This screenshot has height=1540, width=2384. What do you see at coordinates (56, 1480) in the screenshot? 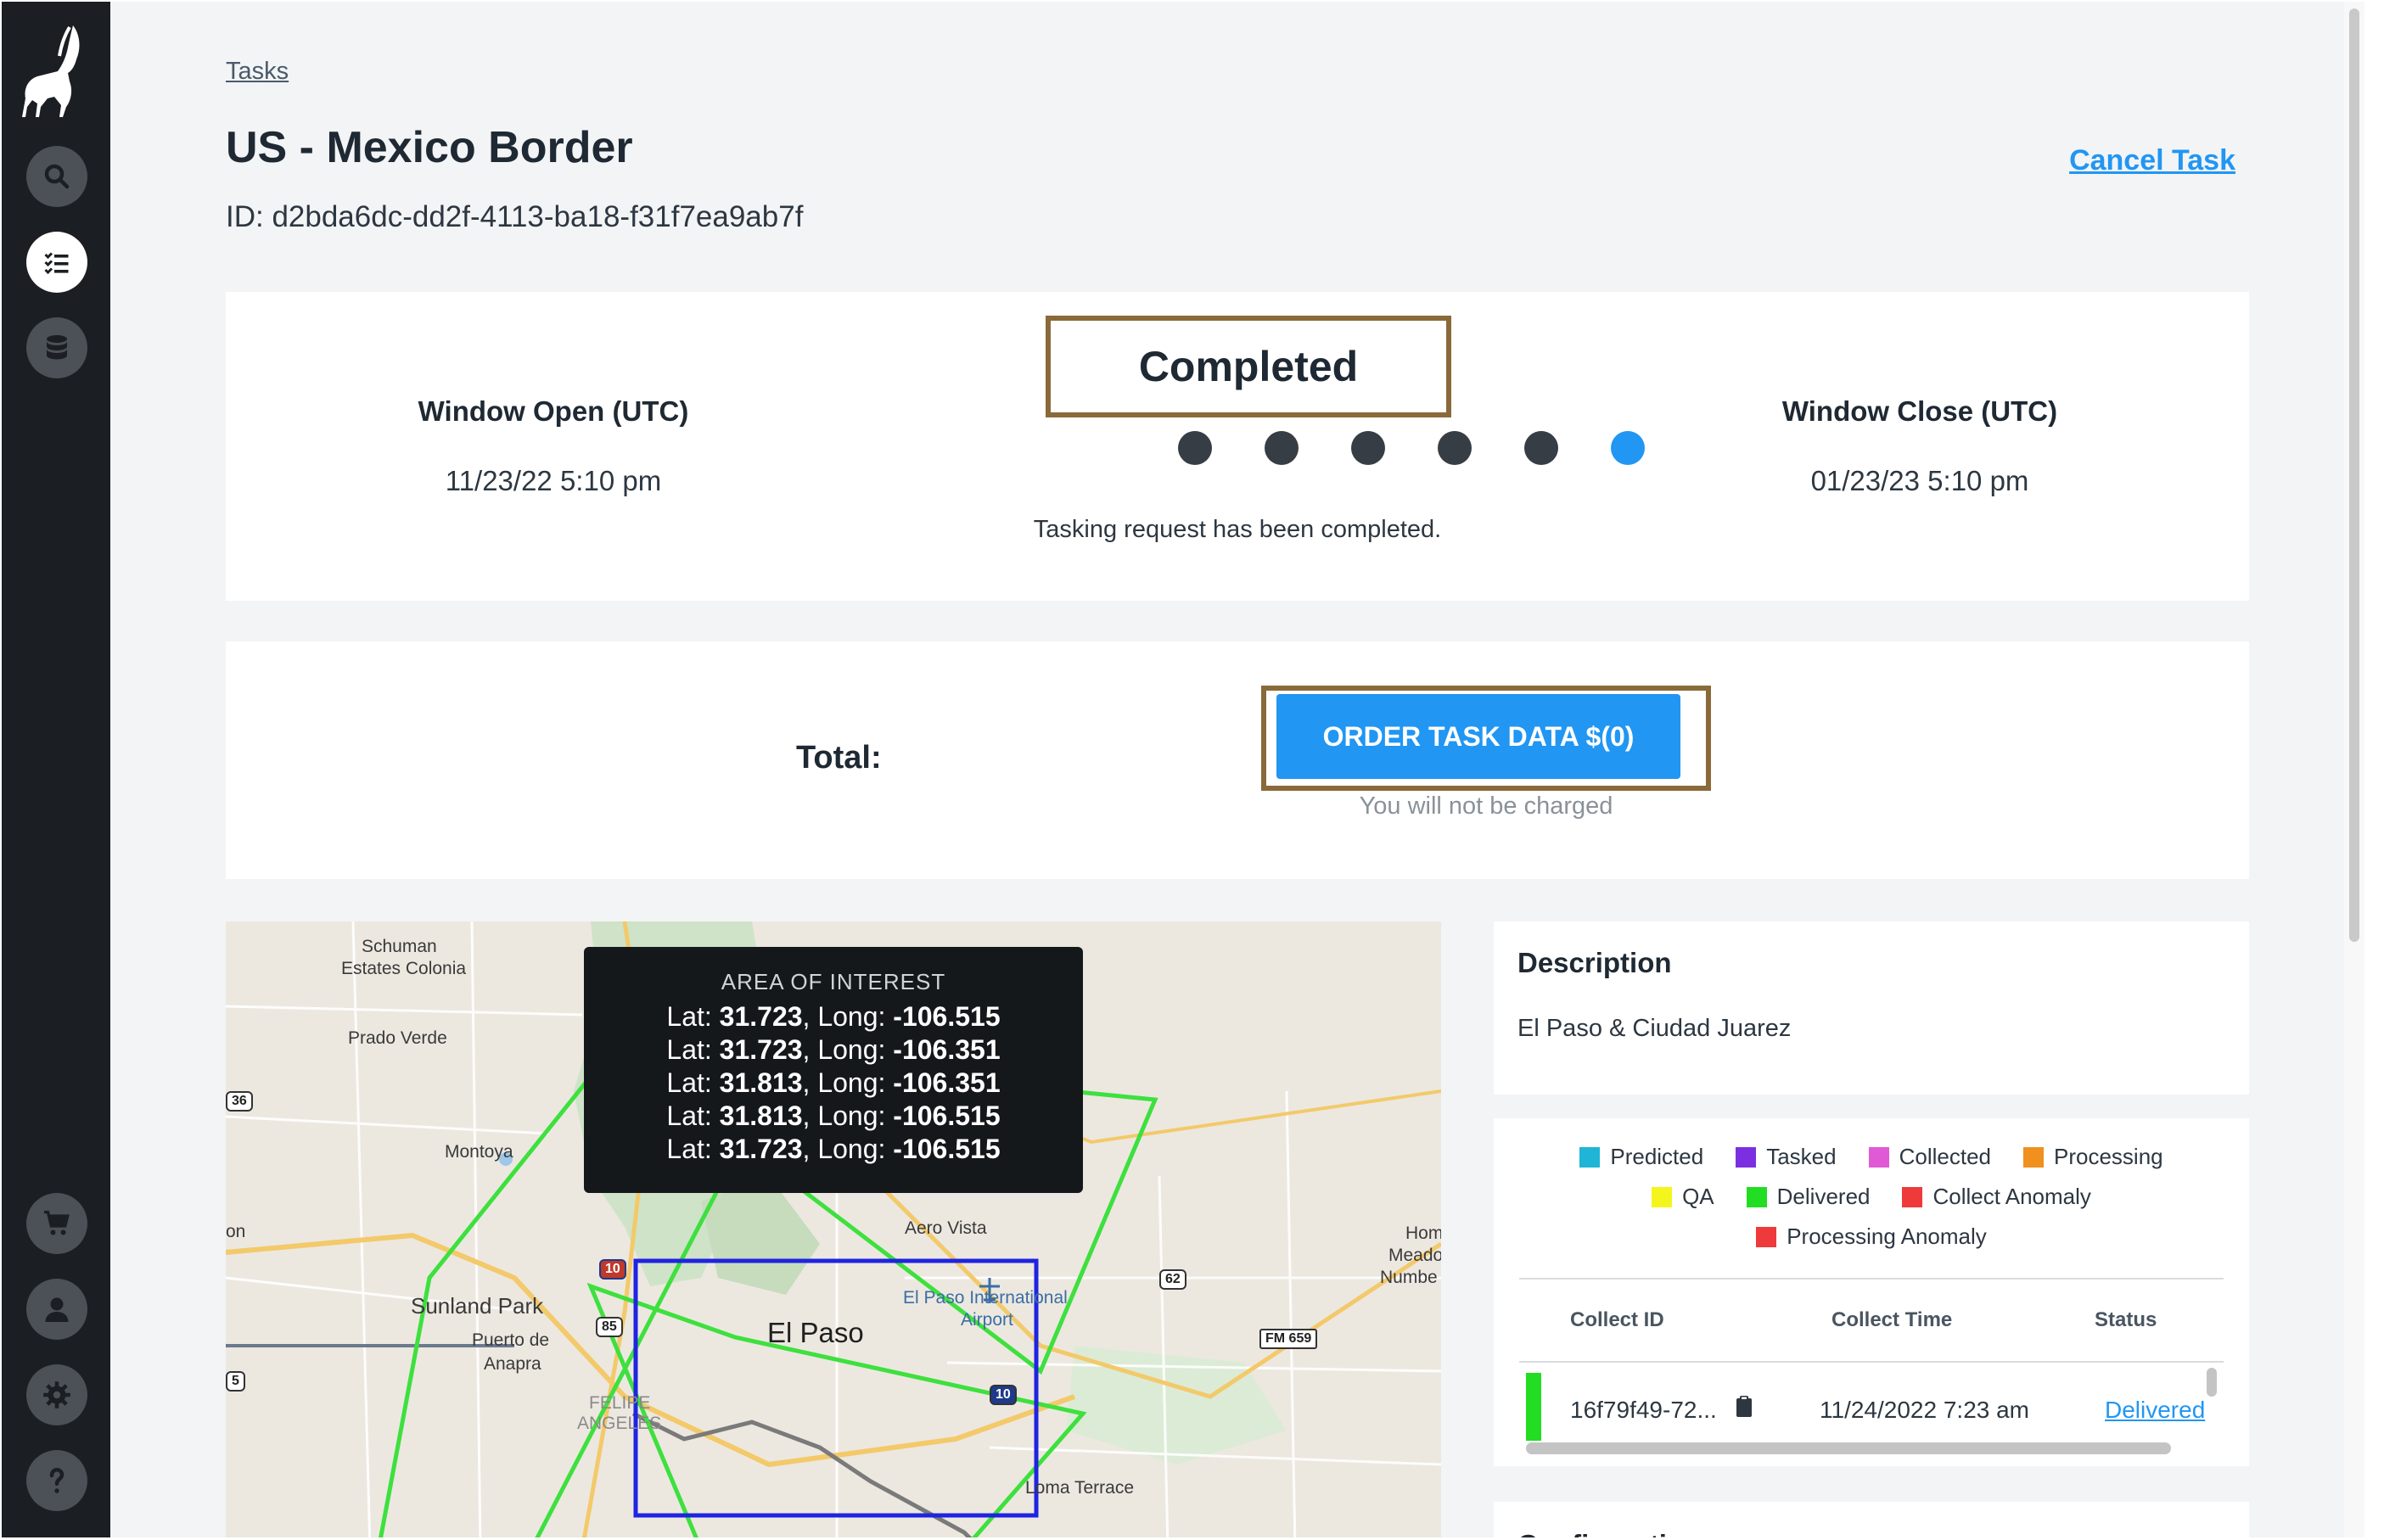
I see `nav-help-button` at bounding box center [56, 1480].